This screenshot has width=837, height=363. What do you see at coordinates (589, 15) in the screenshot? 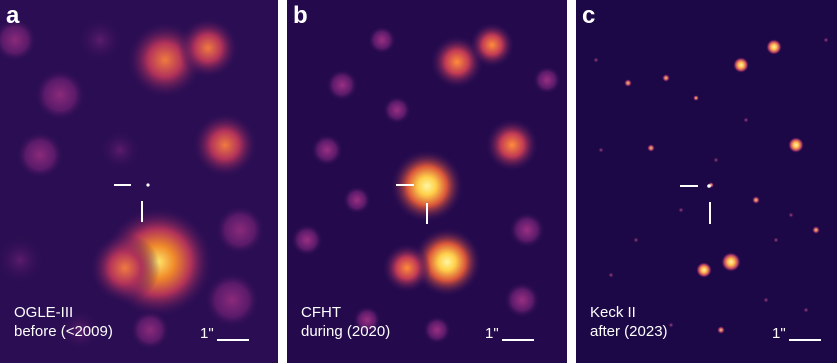
I see `panel-c-label: c` at bounding box center [589, 15].